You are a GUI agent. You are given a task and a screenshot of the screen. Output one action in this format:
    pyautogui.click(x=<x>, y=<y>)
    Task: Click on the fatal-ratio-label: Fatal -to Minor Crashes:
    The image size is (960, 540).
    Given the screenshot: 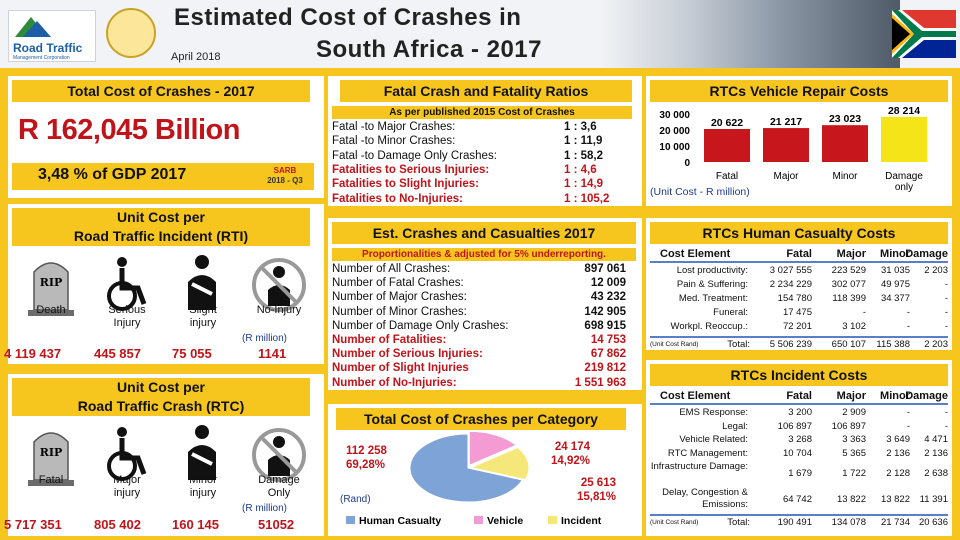 What is the action you would take?
    pyautogui.click(x=394, y=141)
    